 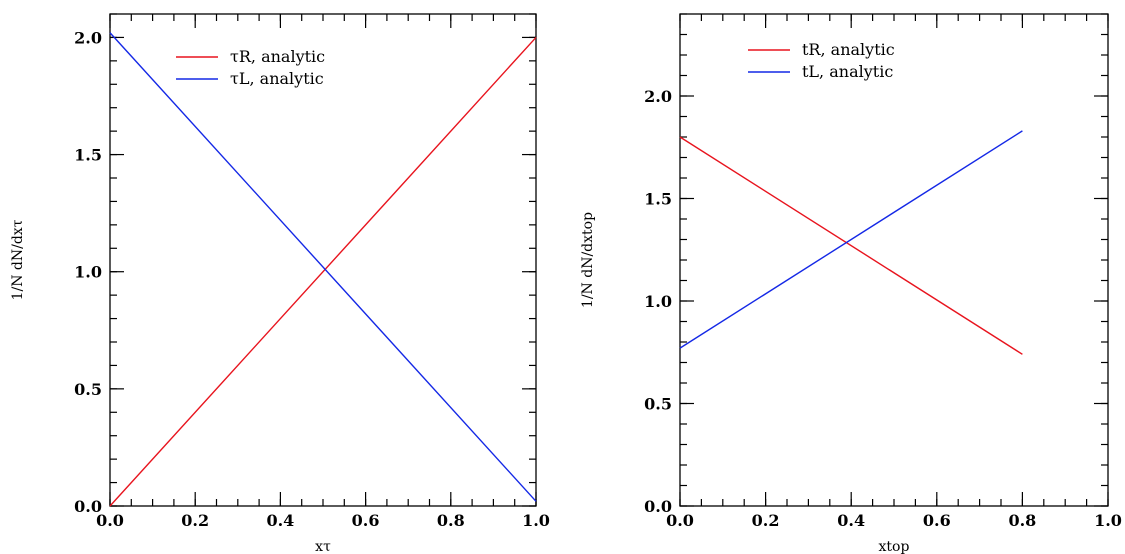 I want to click on x-axis-label: xtop, so click(x=894, y=546).